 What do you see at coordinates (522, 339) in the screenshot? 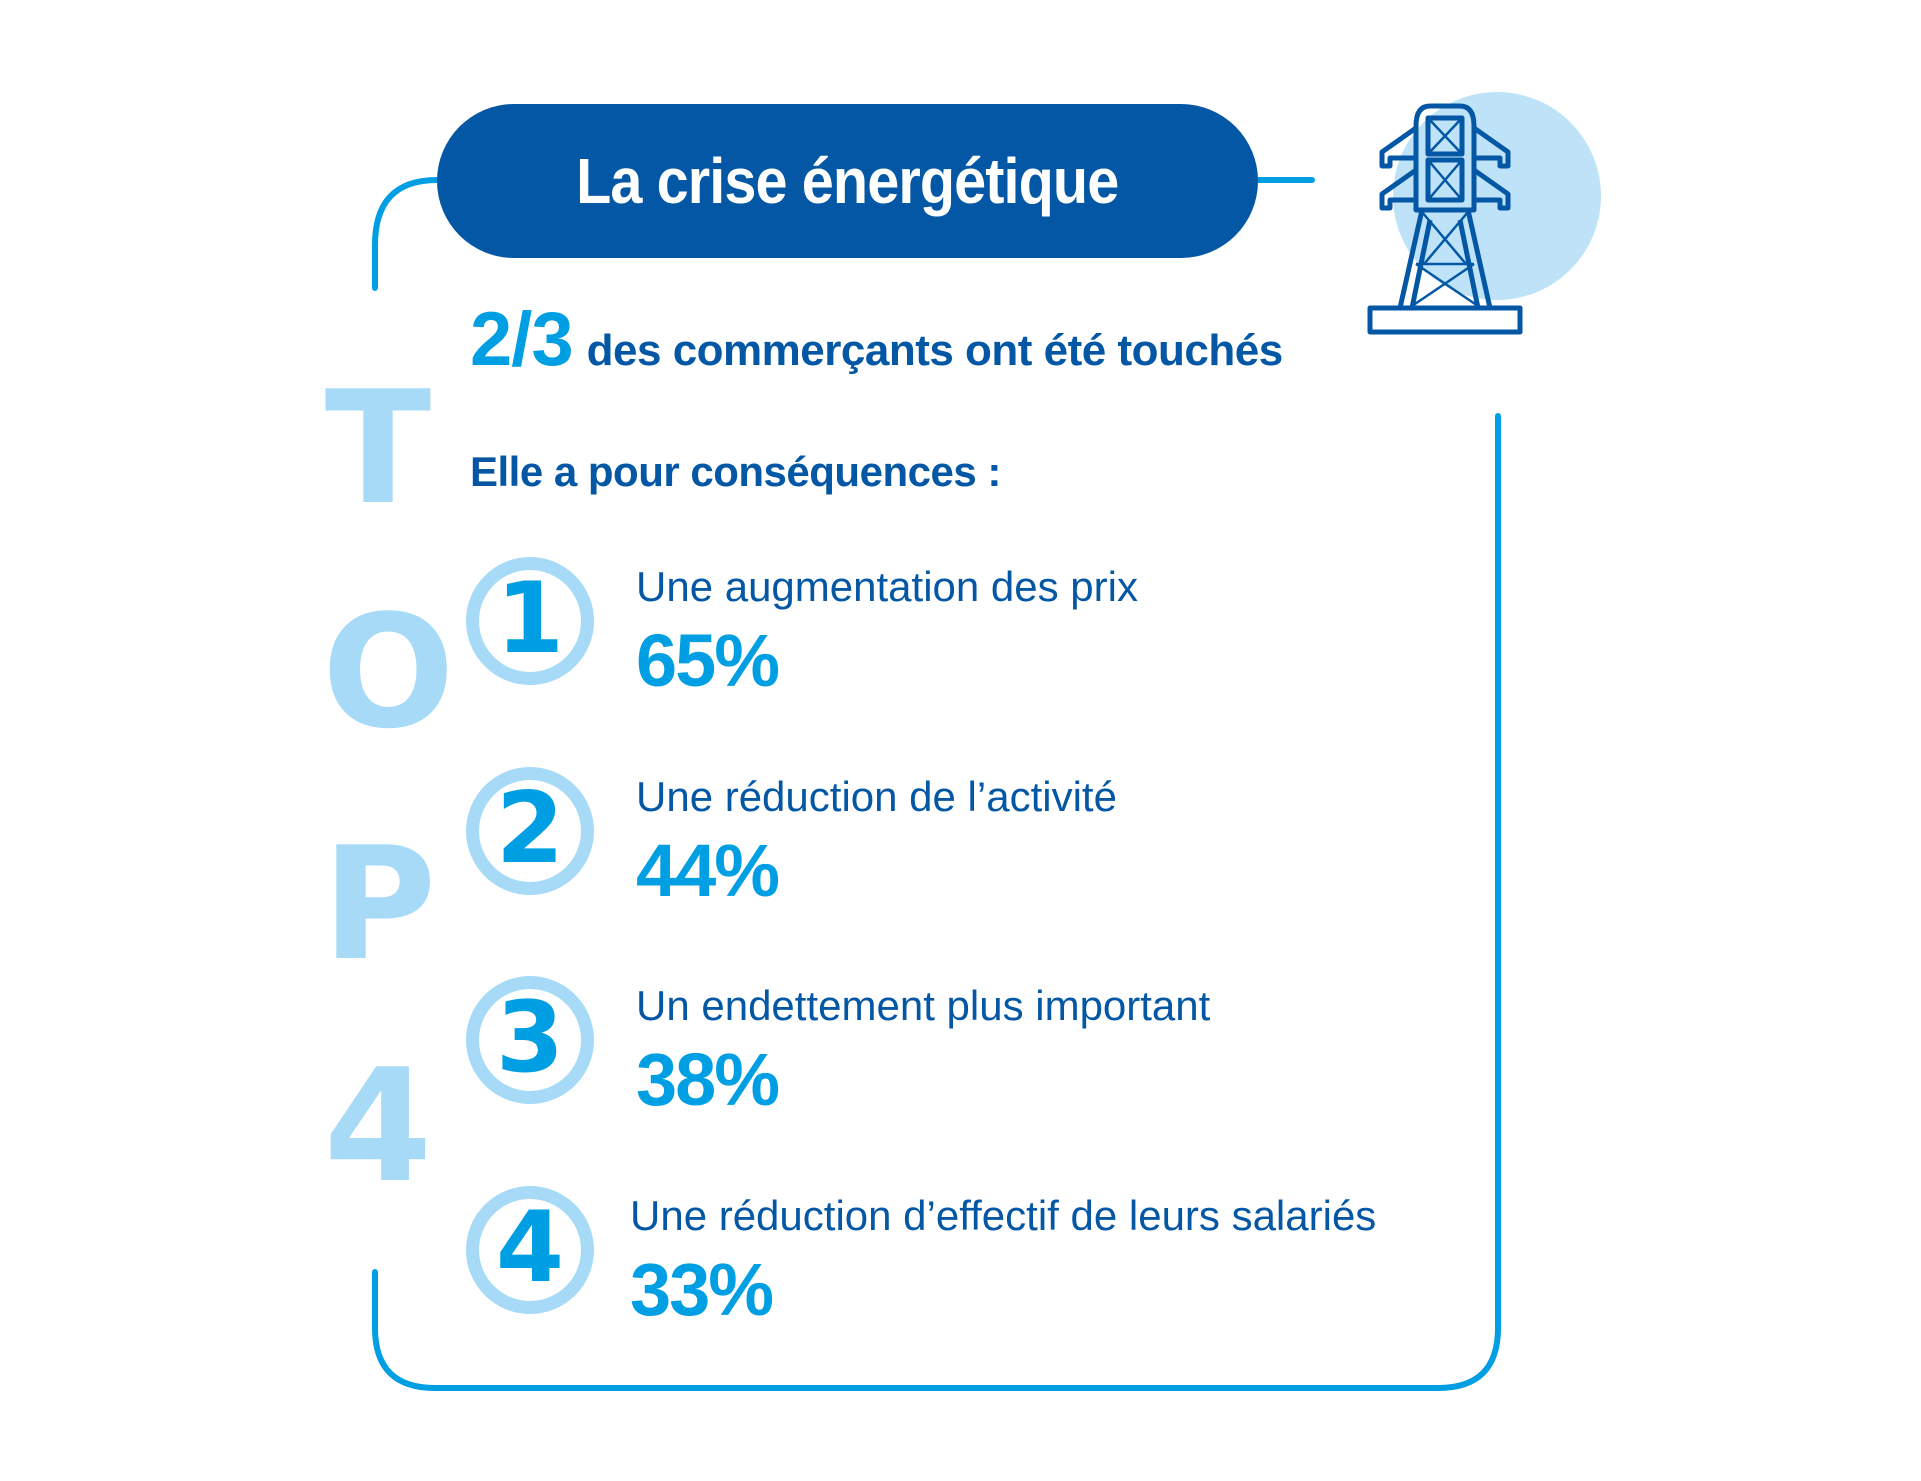
I see `stat-value: 2/3` at bounding box center [522, 339].